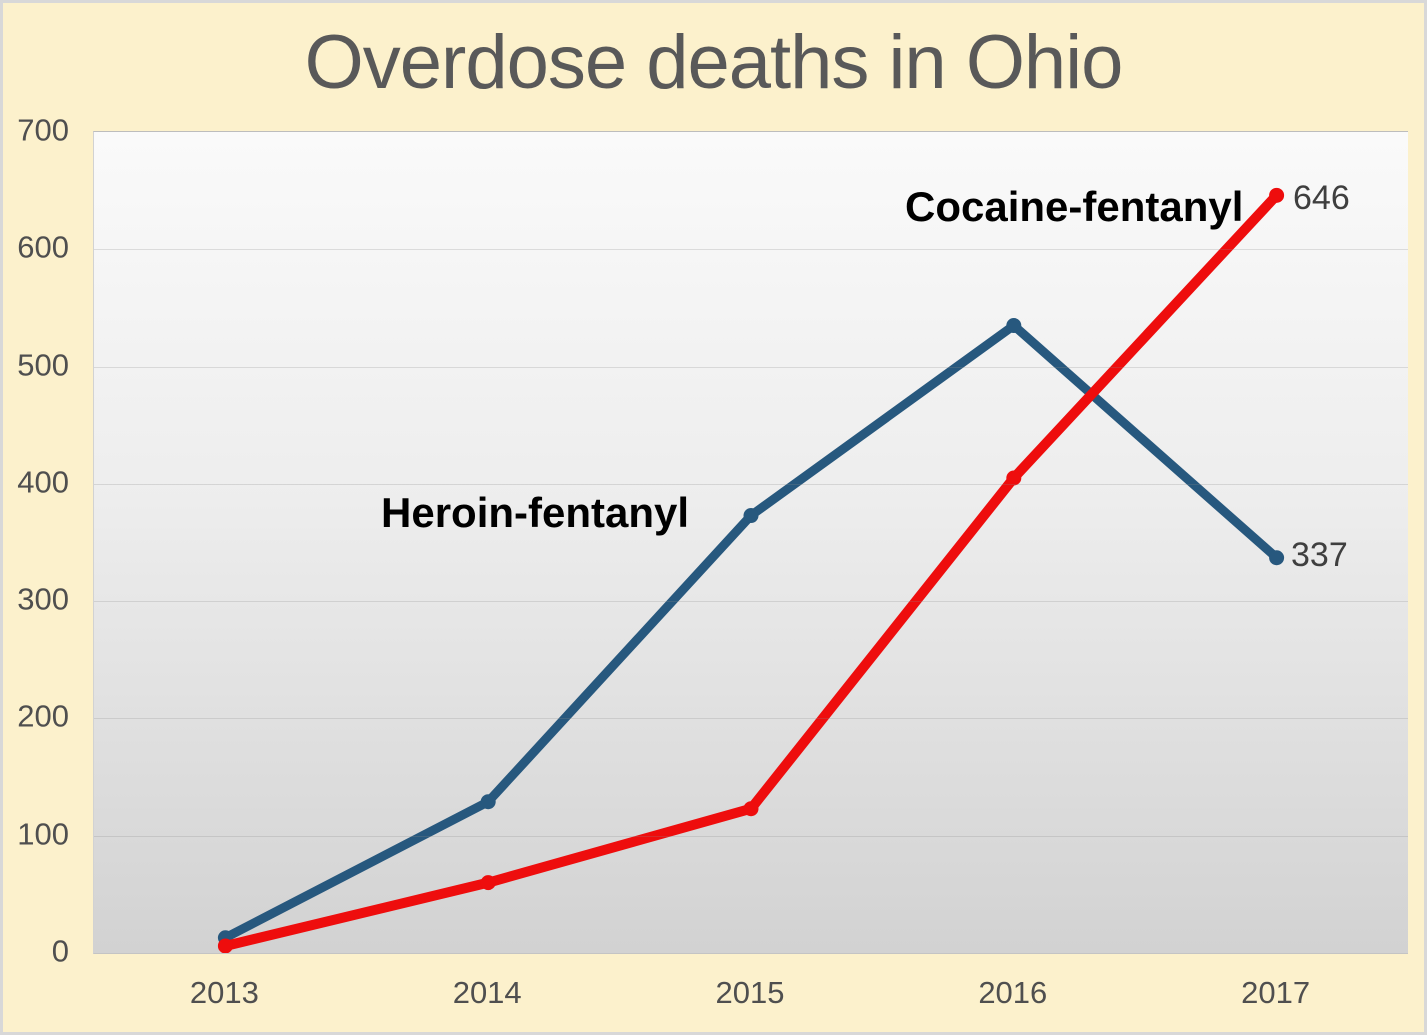 This screenshot has width=1427, height=1035. Describe the element at coordinates (43, 247) in the screenshot. I see `y-axis-tick-label-600: 600` at that location.